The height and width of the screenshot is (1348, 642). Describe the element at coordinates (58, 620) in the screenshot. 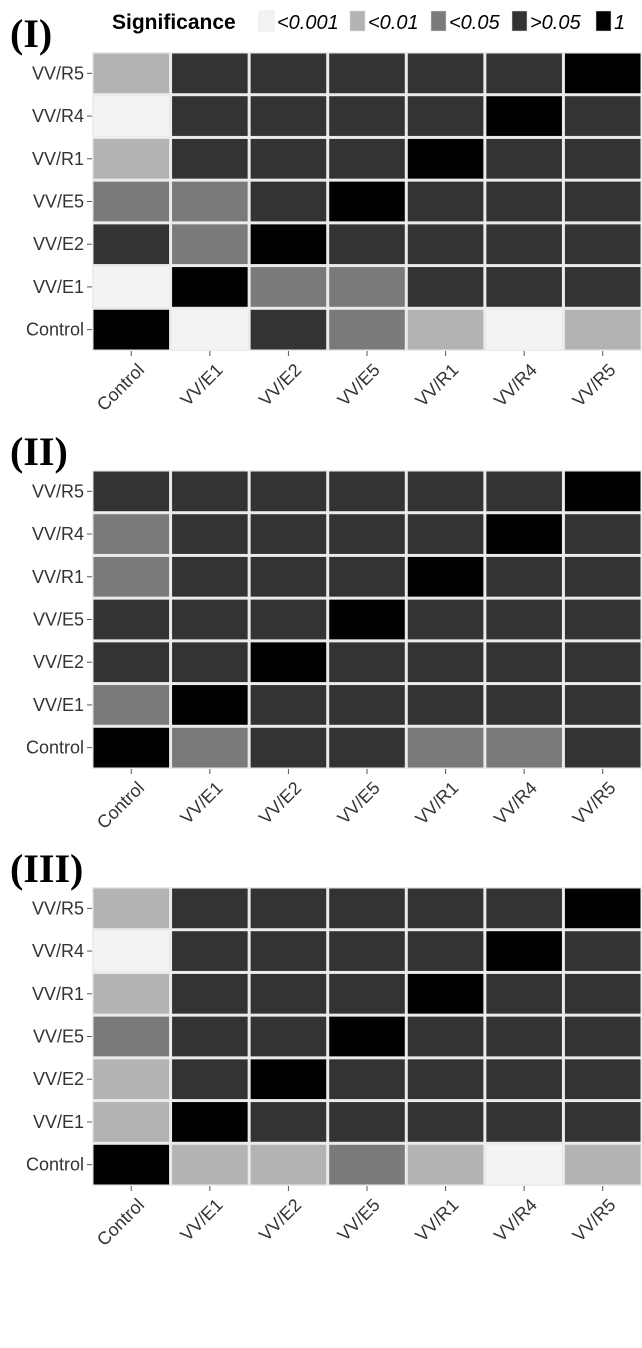

I see `y-tick-label: VV/E5` at that location.